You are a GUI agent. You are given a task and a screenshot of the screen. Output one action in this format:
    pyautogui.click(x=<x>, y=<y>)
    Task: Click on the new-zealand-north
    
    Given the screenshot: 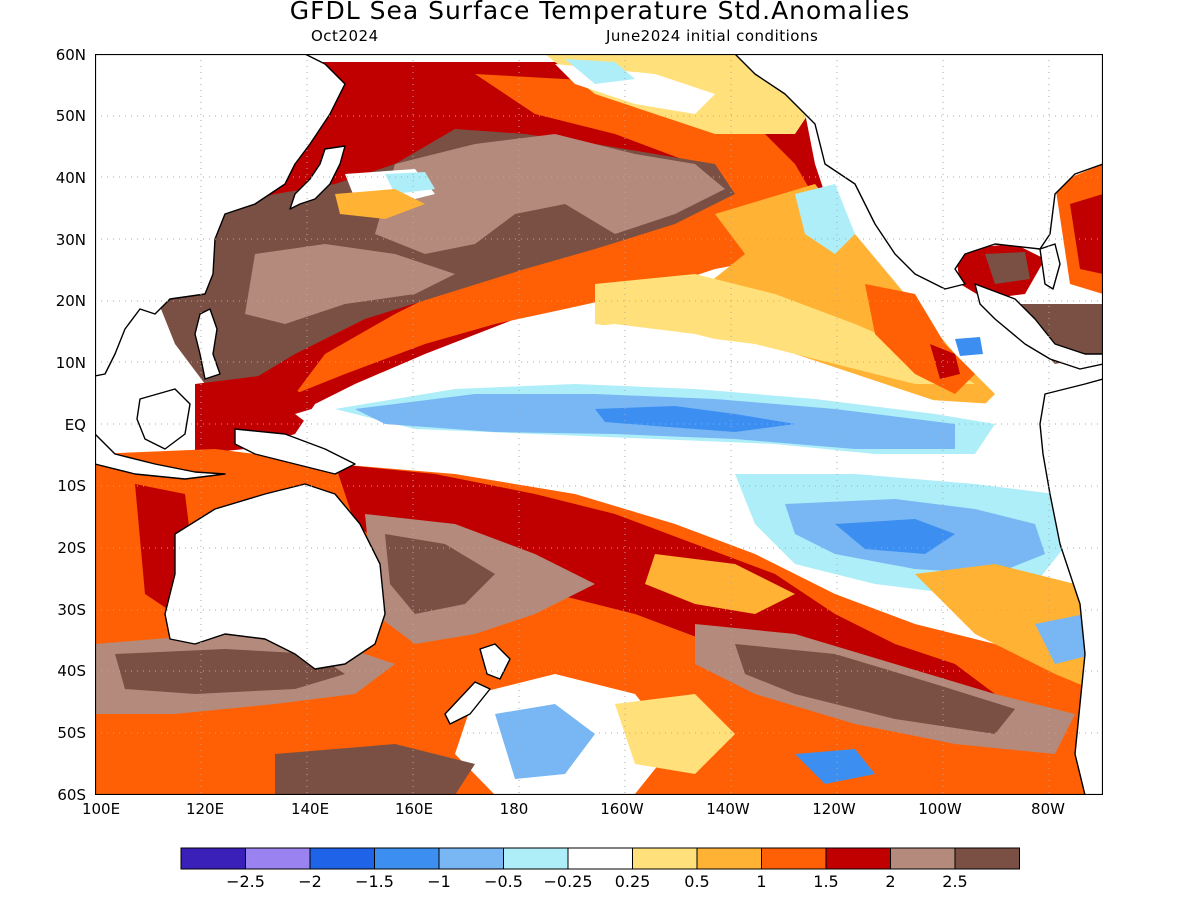 What is the action you would take?
    pyautogui.click(x=495, y=661)
    